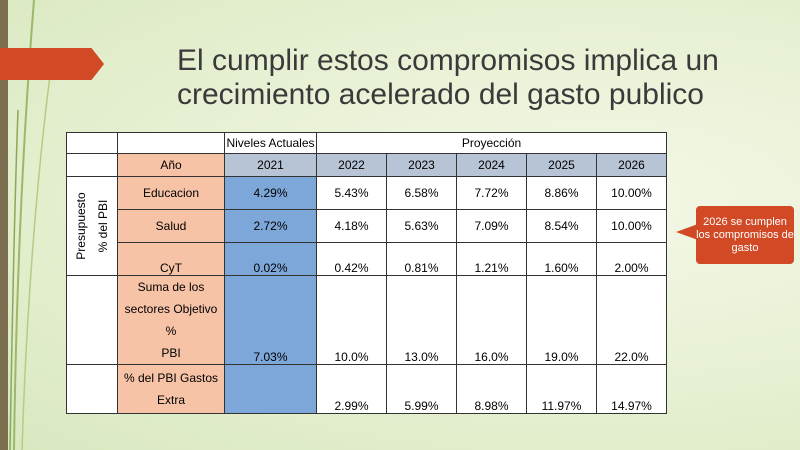 The image size is (800, 450). I want to click on header-actual: Niveles Actuales, so click(270, 143).